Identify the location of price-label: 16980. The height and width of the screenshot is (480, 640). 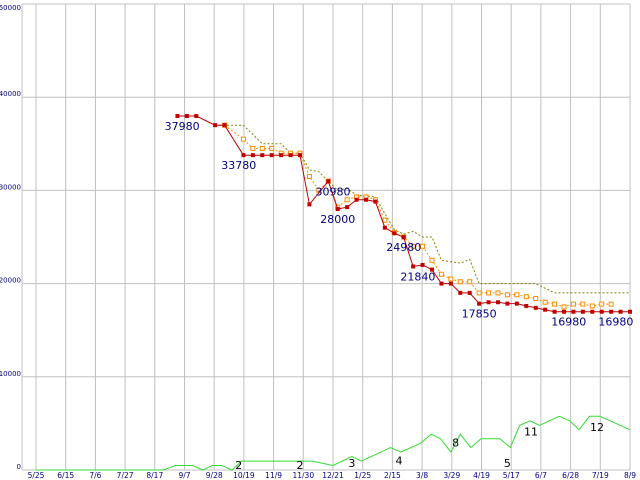
(615, 322).